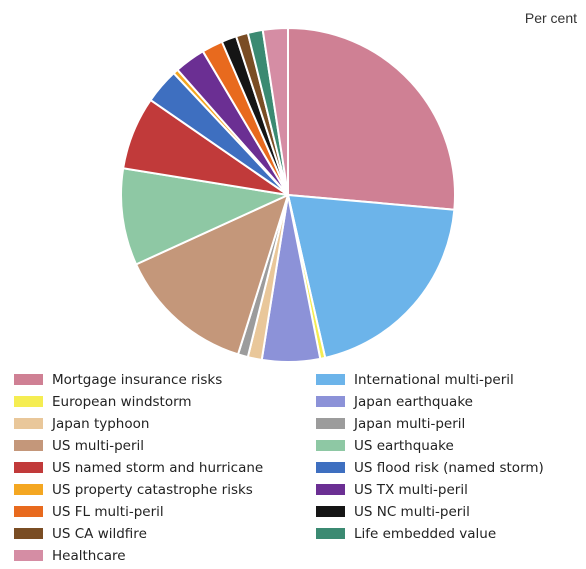 This screenshot has width=586, height=569. Describe the element at coordinates (108, 511) in the screenshot. I see `legend-label: US FL multi-peril` at that location.